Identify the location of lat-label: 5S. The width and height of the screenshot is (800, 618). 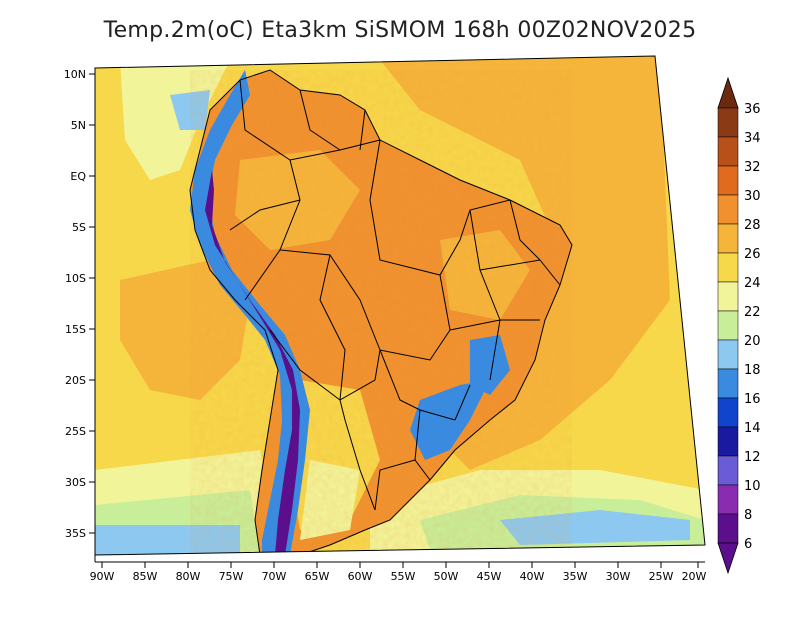
(79, 227).